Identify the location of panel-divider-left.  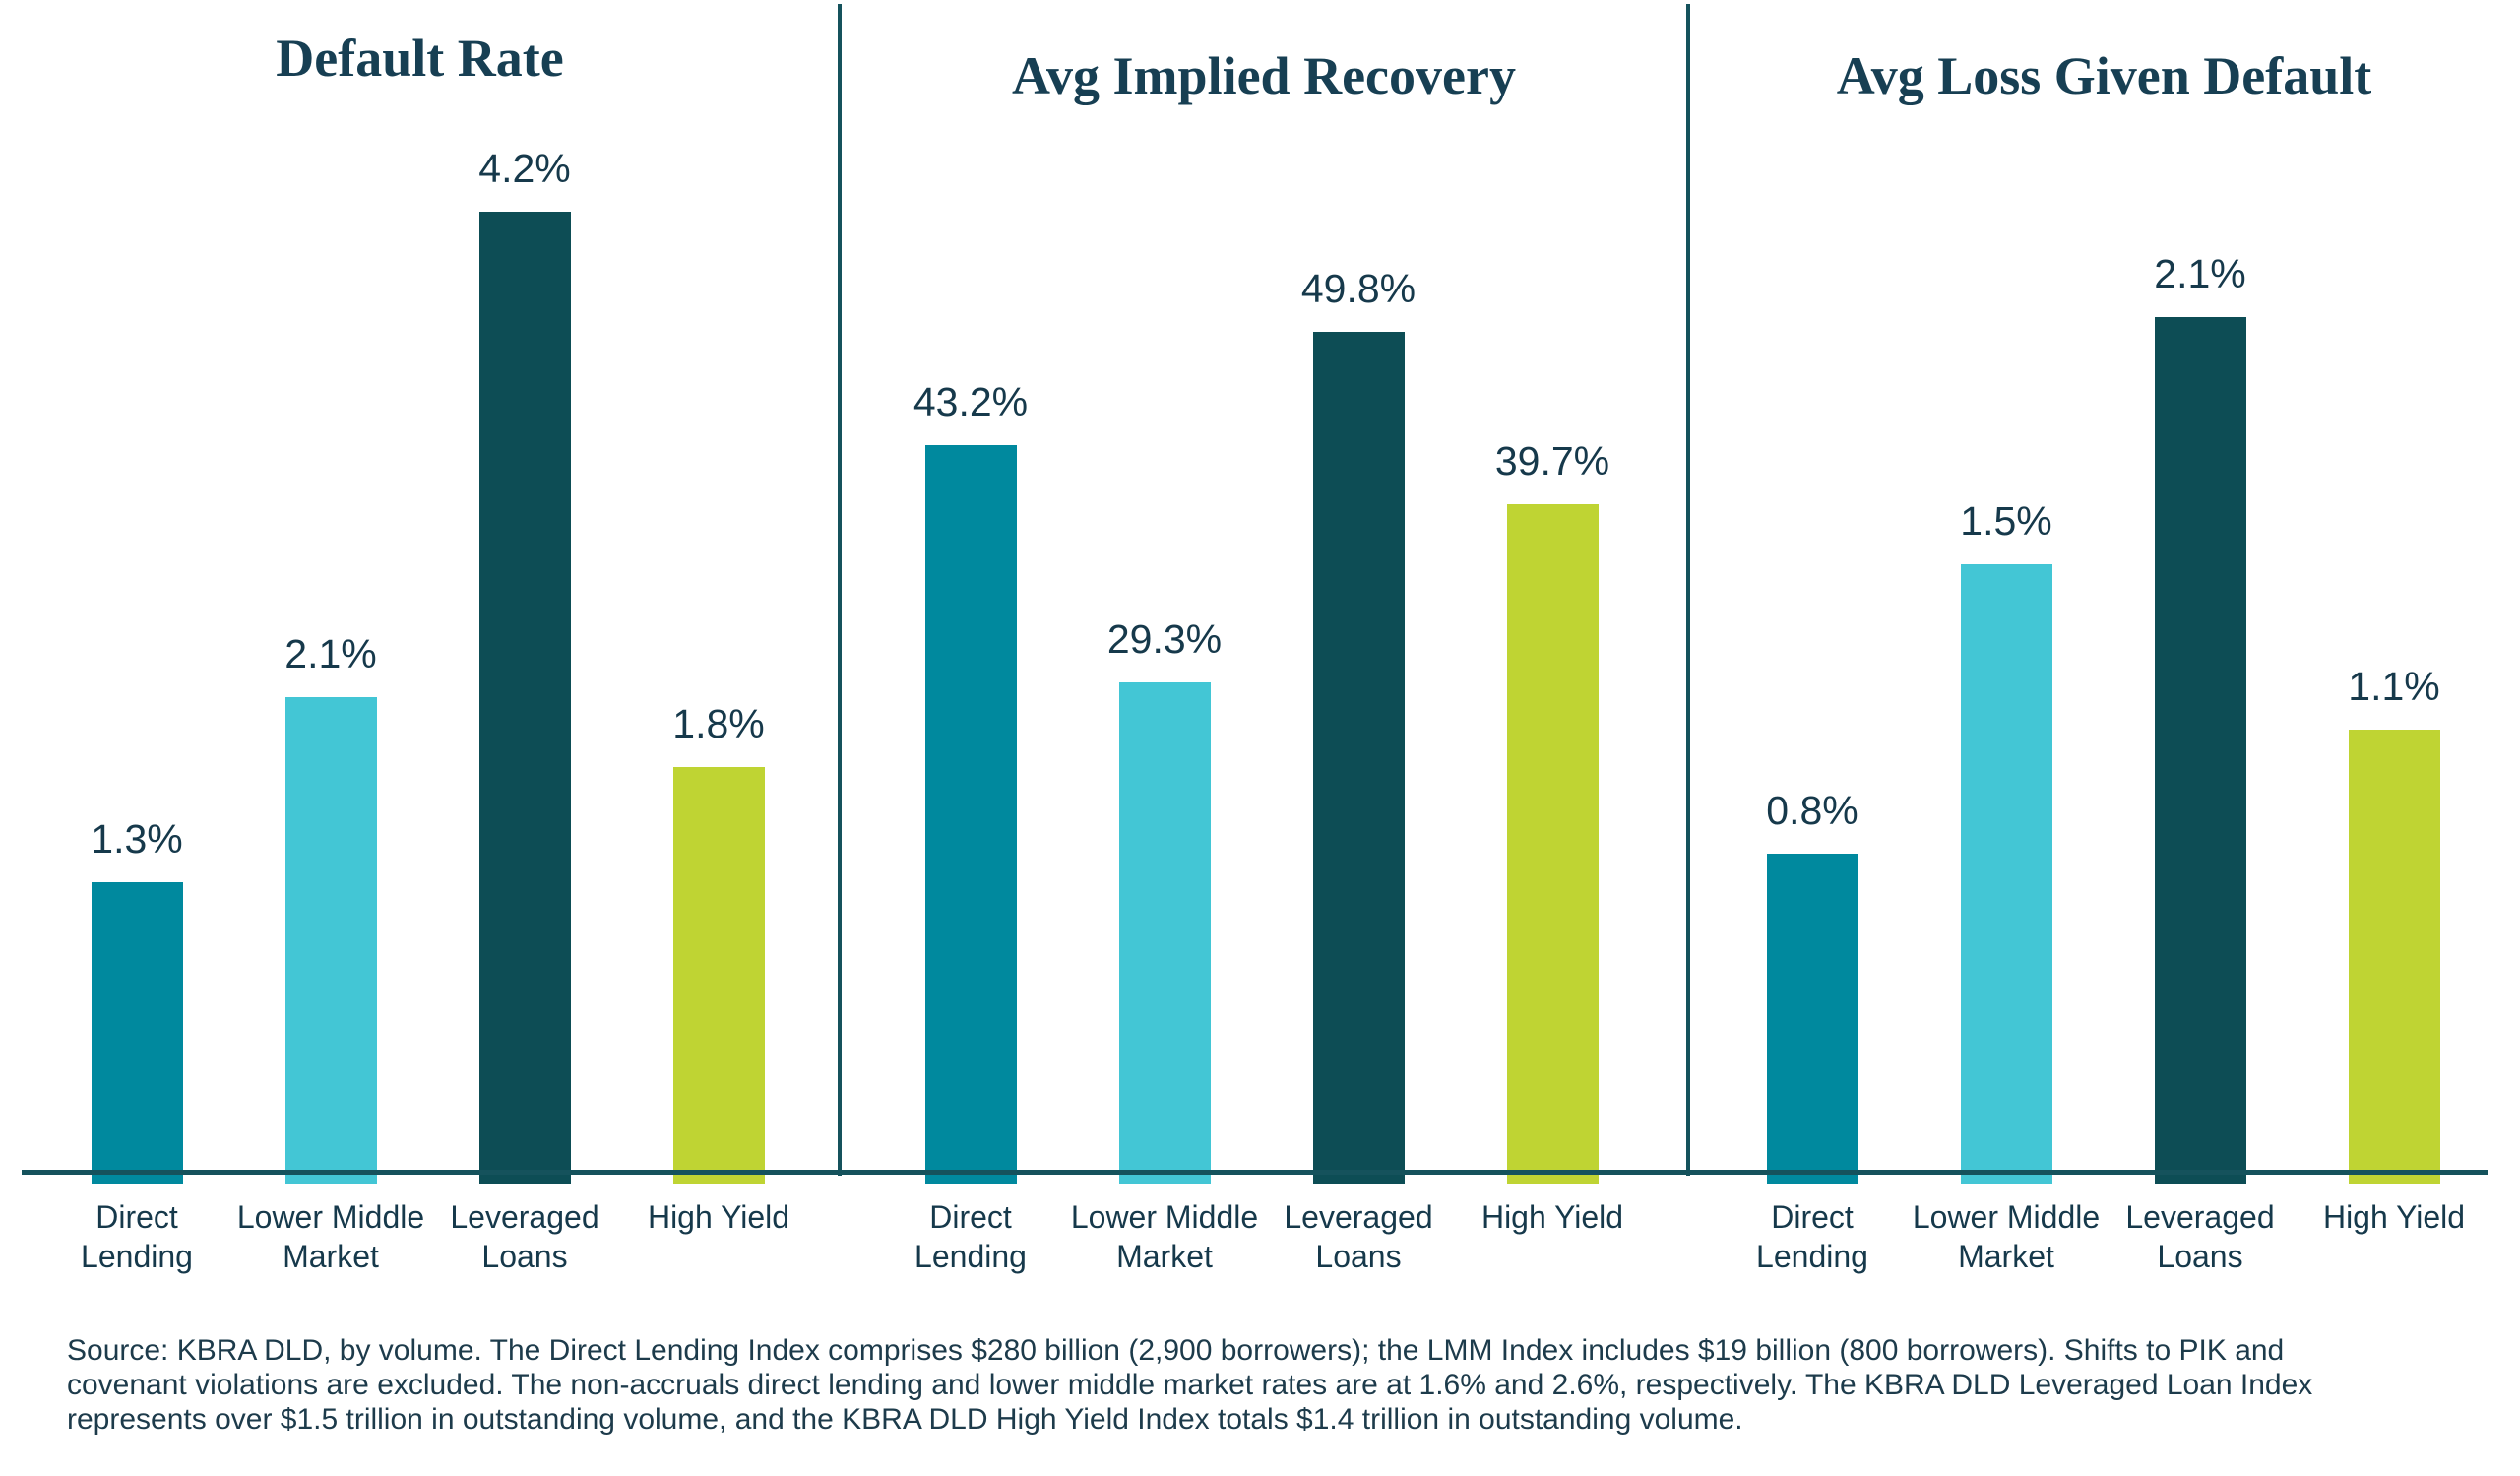
(840, 590).